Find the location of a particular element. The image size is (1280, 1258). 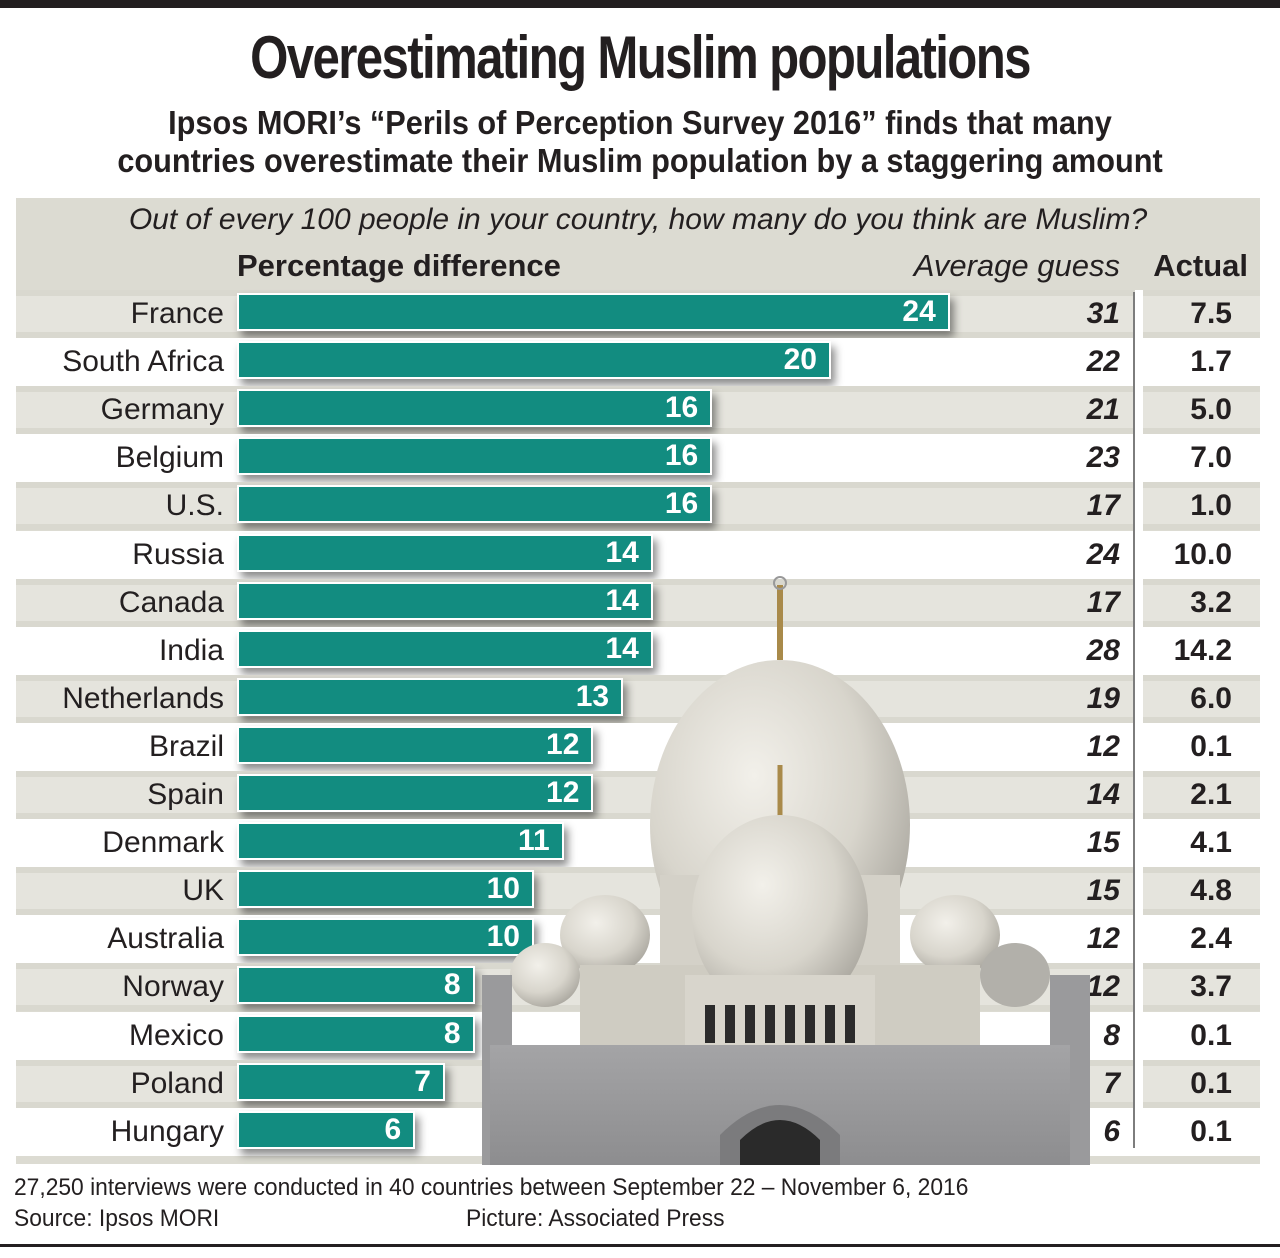

country-label: Canada is located at coordinates (171, 602).